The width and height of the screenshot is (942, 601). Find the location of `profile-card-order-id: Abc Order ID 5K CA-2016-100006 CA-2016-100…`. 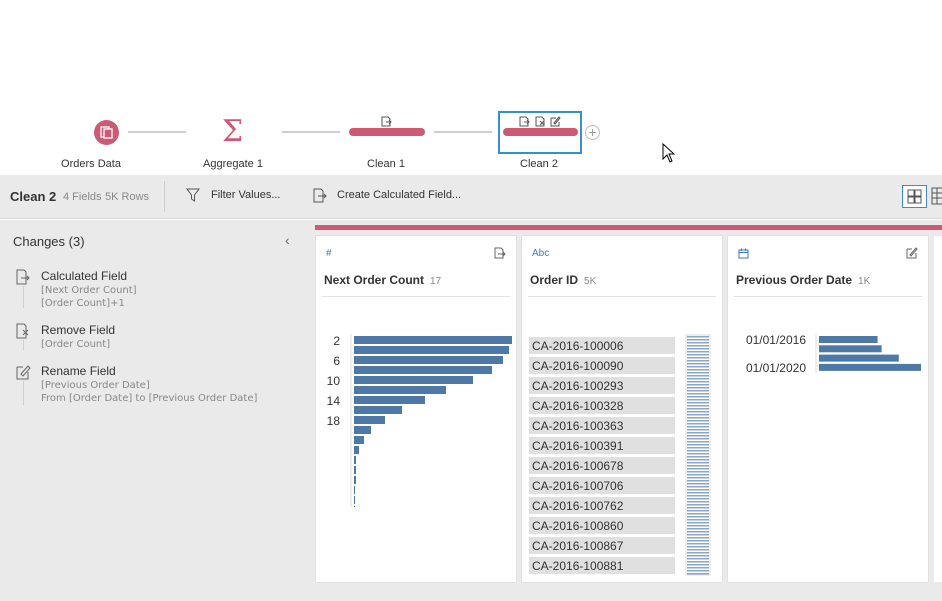

profile-card-order-id: Abc Order ID 5K CA-2016-100006 CA-2016-100… is located at coordinates (622, 409).